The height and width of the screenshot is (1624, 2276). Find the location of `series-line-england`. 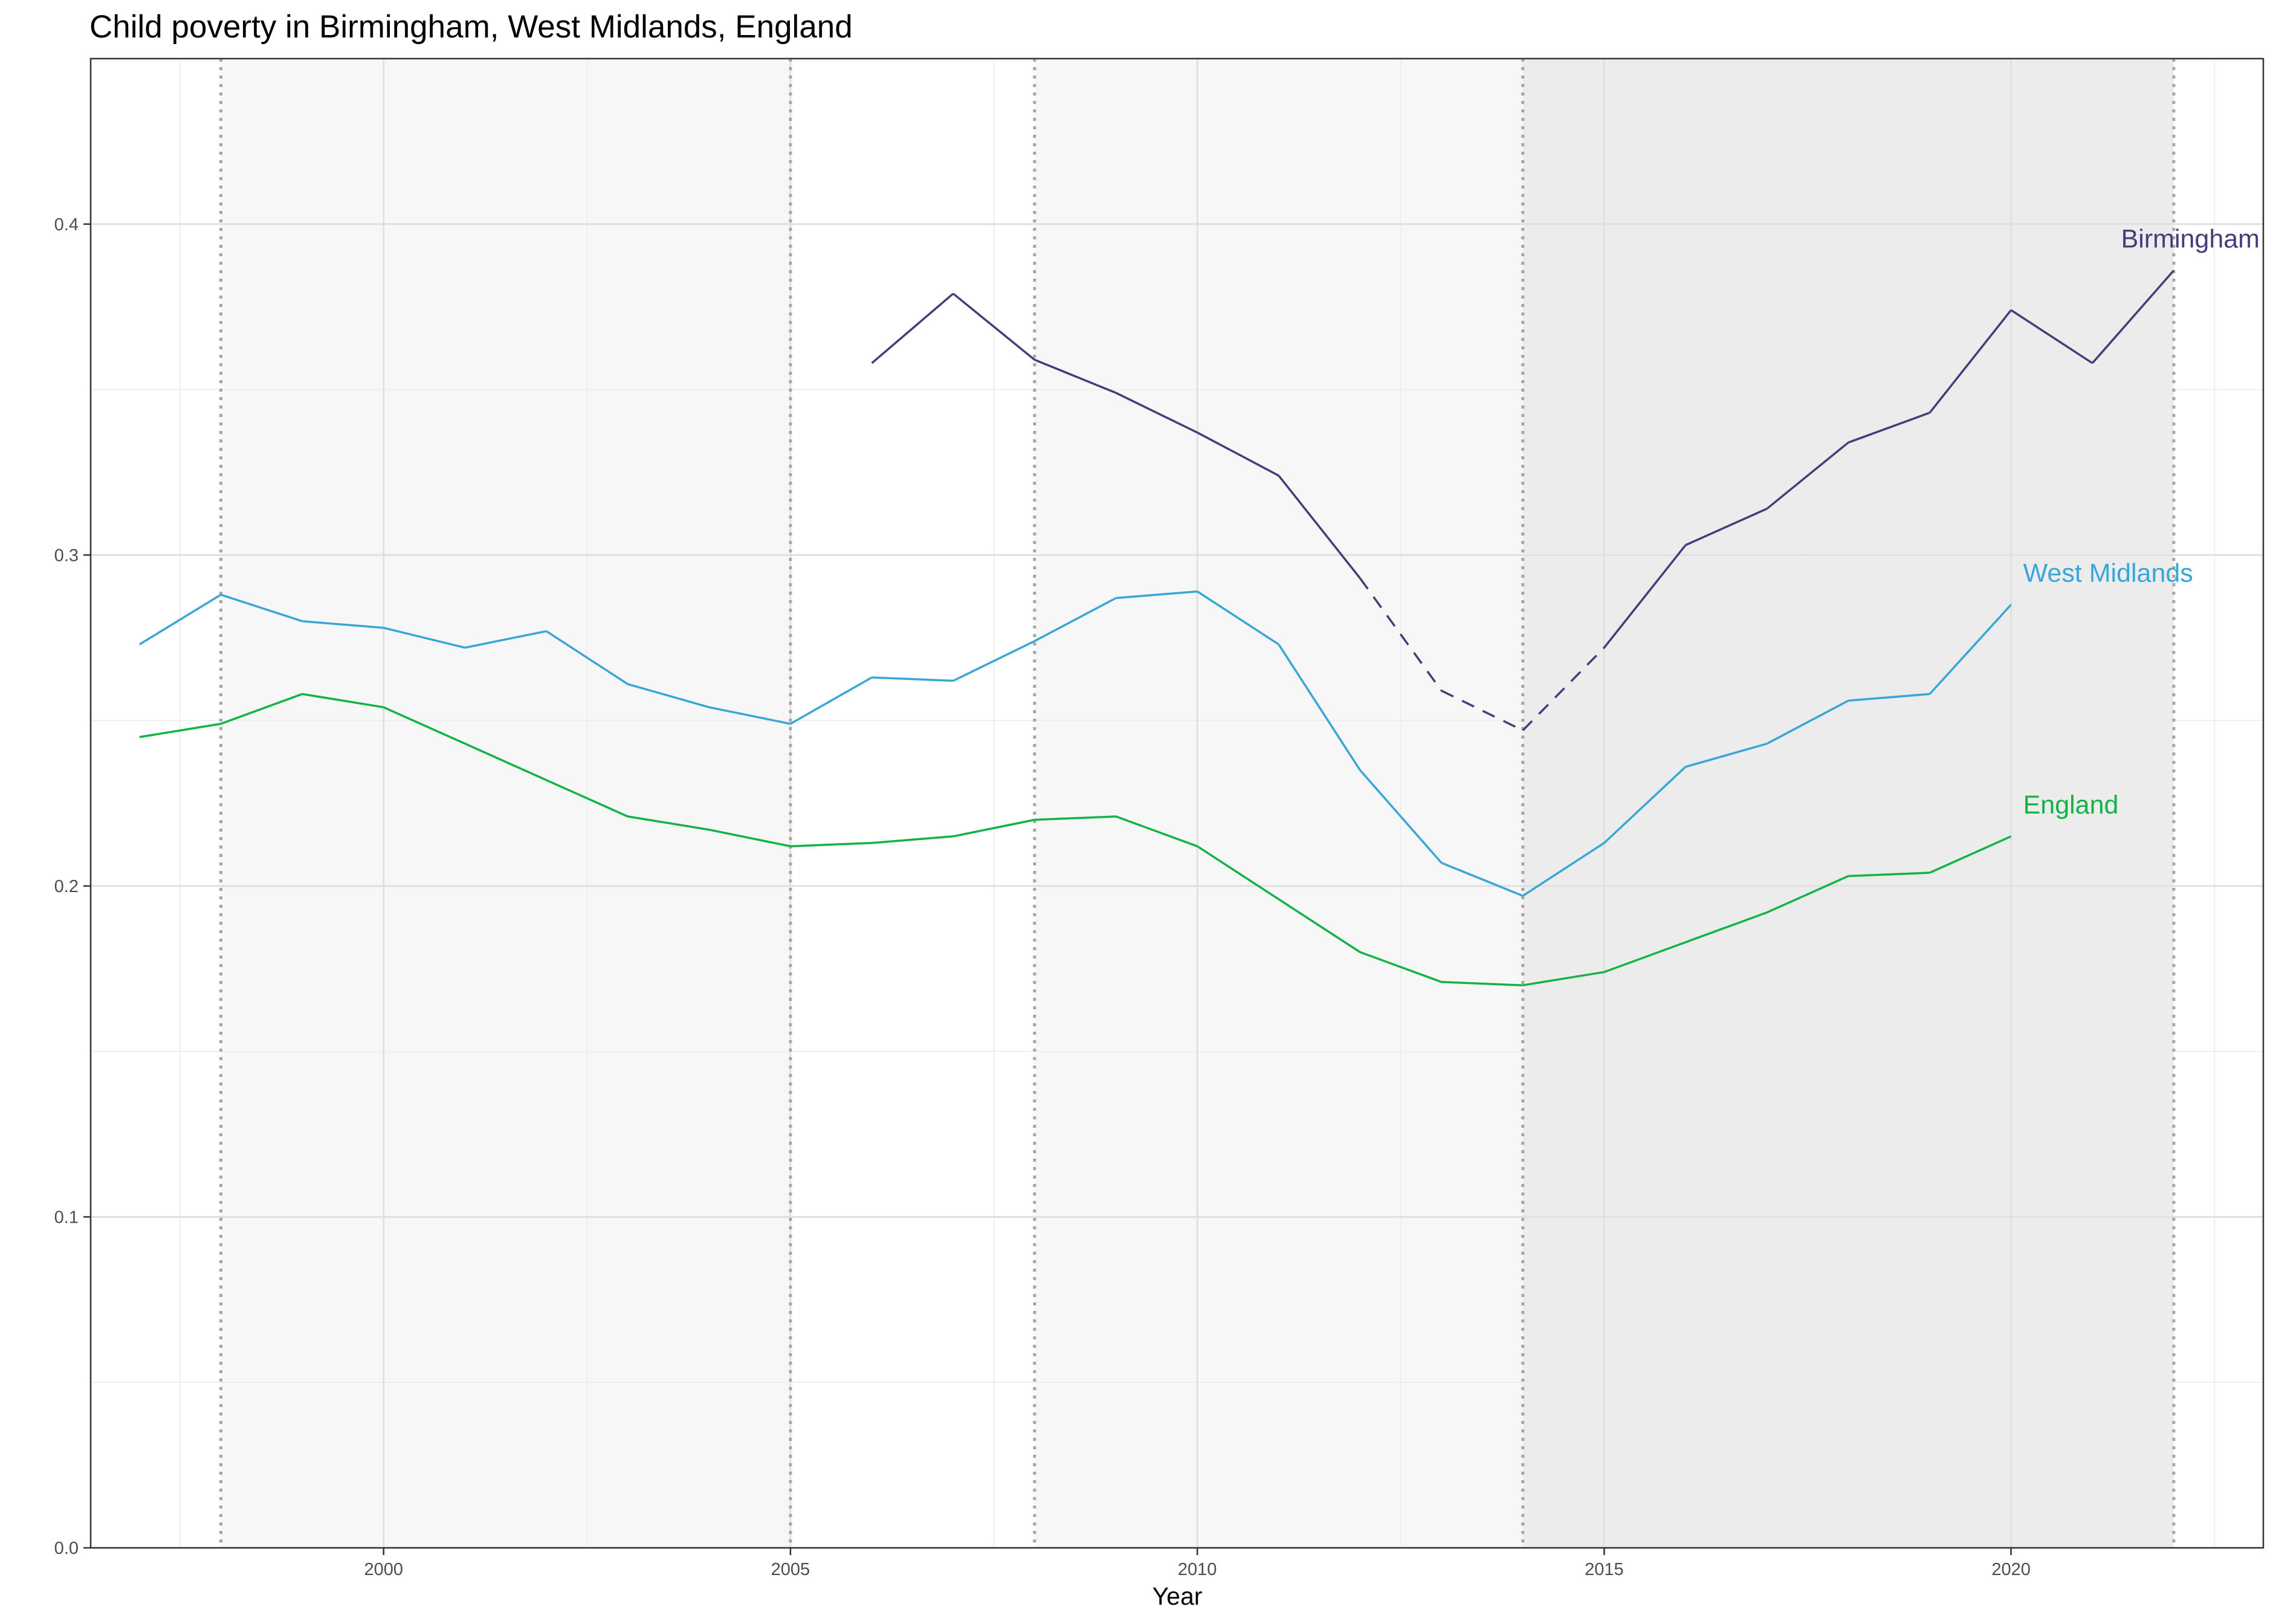

series-line-england is located at coordinates (1075, 839).